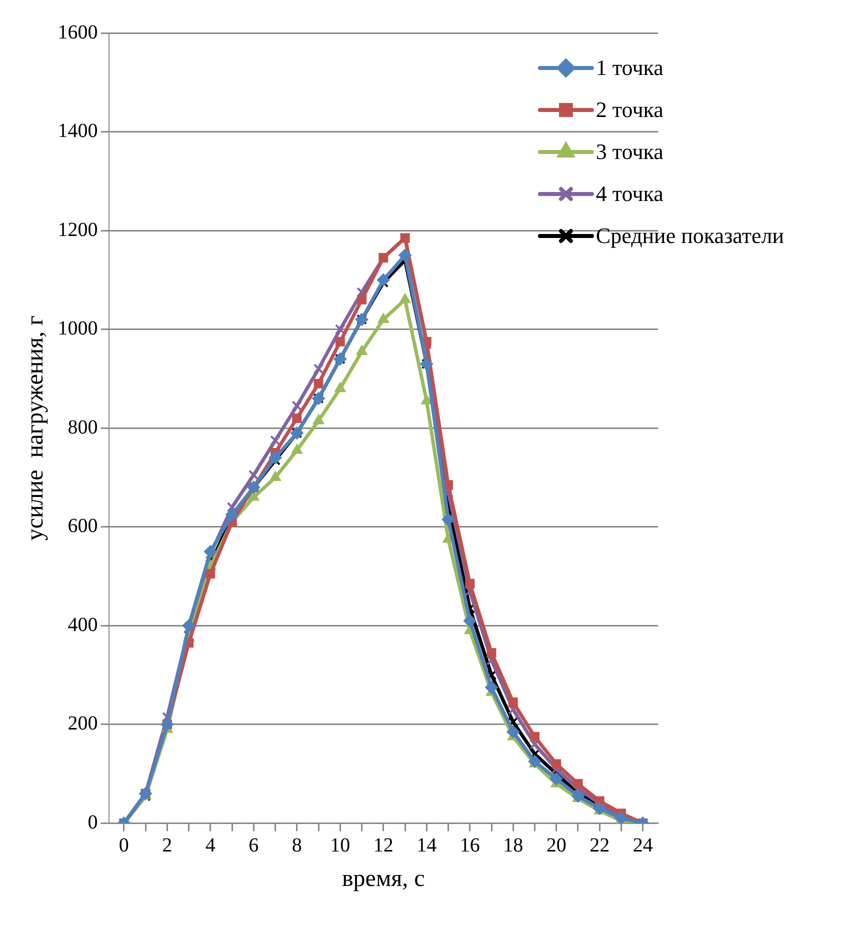  Describe the element at coordinates (123, 845) in the screenshot. I see `x-tick-label: 0` at that location.